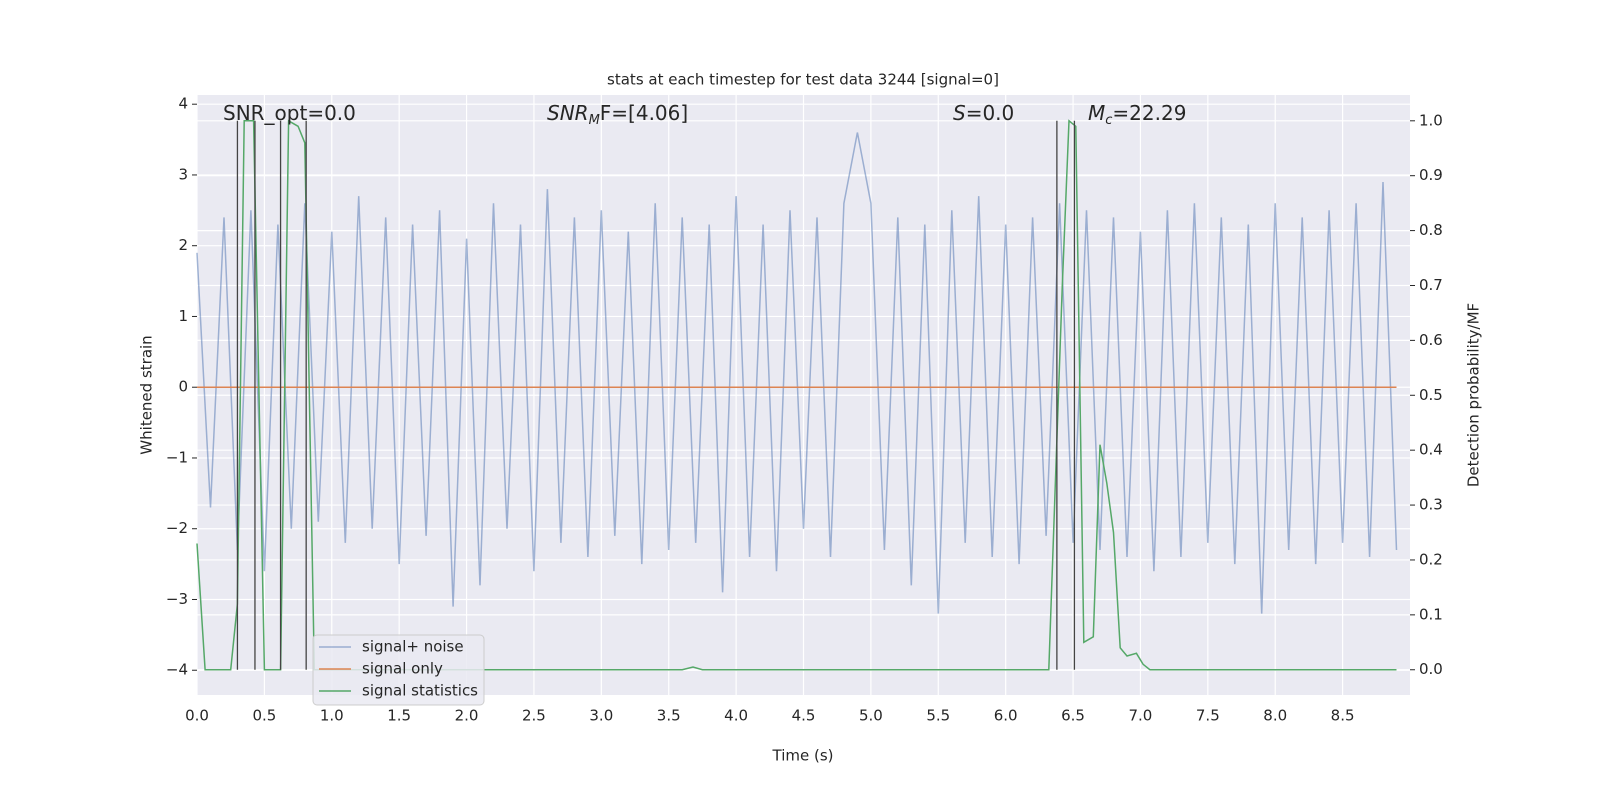  What do you see at coordinates (1431, 450) in the screenshot?
I see `y2-tick-label: 0.4` at bounding box center [1431, 450].